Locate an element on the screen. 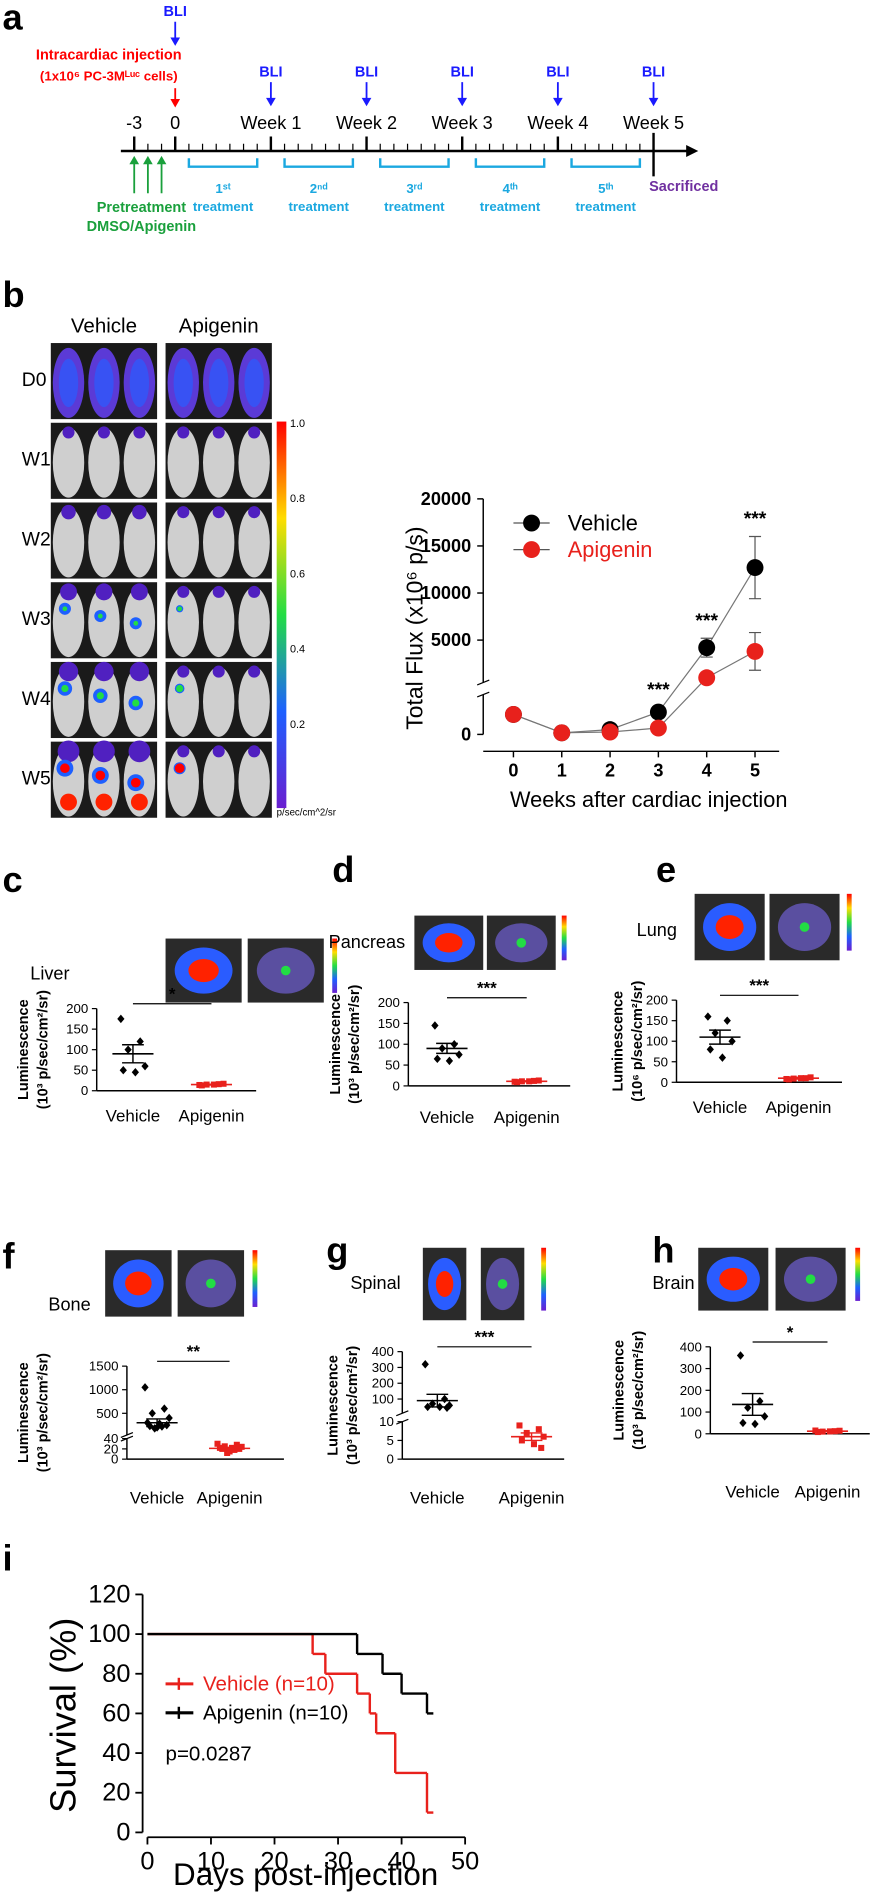 This screenshot has width=894, height=1894. time-label: -3 is located at coordinates (134, 123).